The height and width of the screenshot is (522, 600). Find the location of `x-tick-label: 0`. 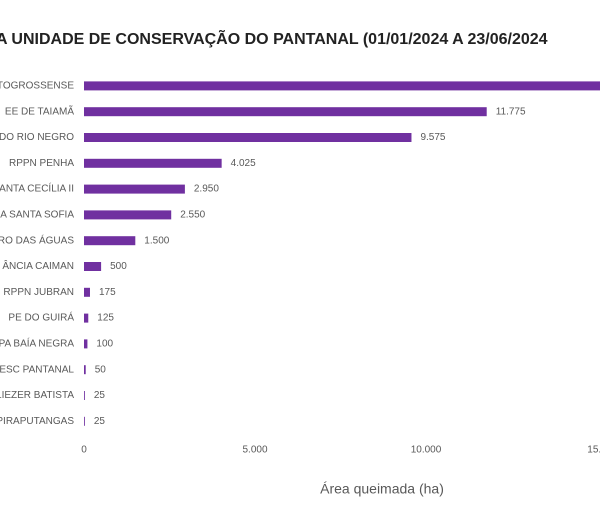

x-tick-label: 0 is located at coordinates (84, 450).